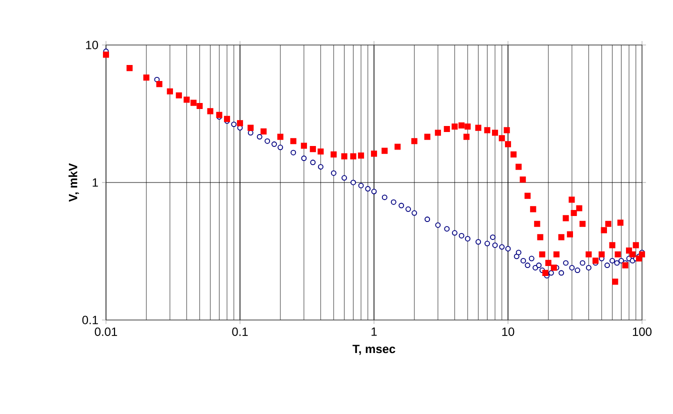  I want to click on x-tick-label: 10, so click(508, 332).